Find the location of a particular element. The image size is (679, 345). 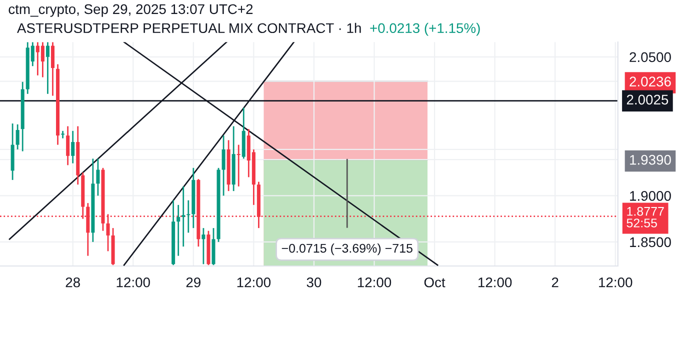

annotation: −0.0715 (−3.69%) −715 is located at coordinates (347, 250).